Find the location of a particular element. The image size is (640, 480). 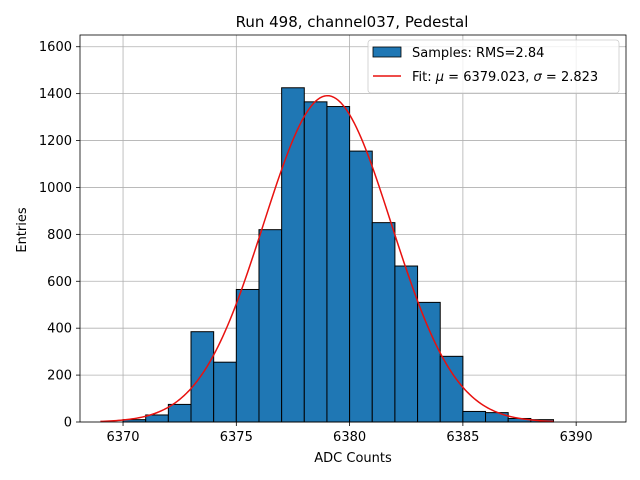

y-tick-label: 600 is located at coordinates (59, 282).